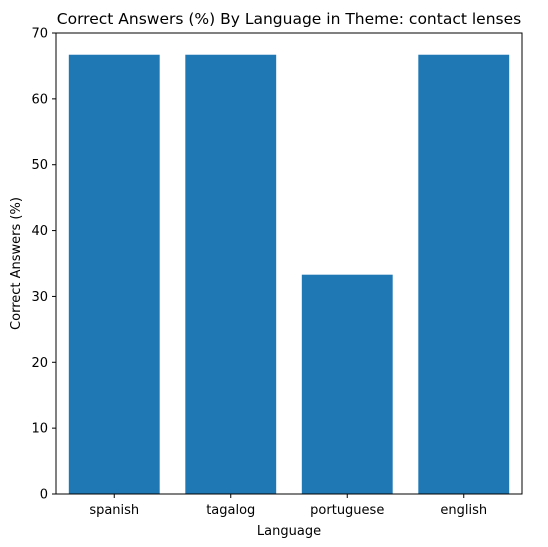  Describe the element at coordinates (39, 363) in the screenshot. I see `y-tick-label: 20` at that location.